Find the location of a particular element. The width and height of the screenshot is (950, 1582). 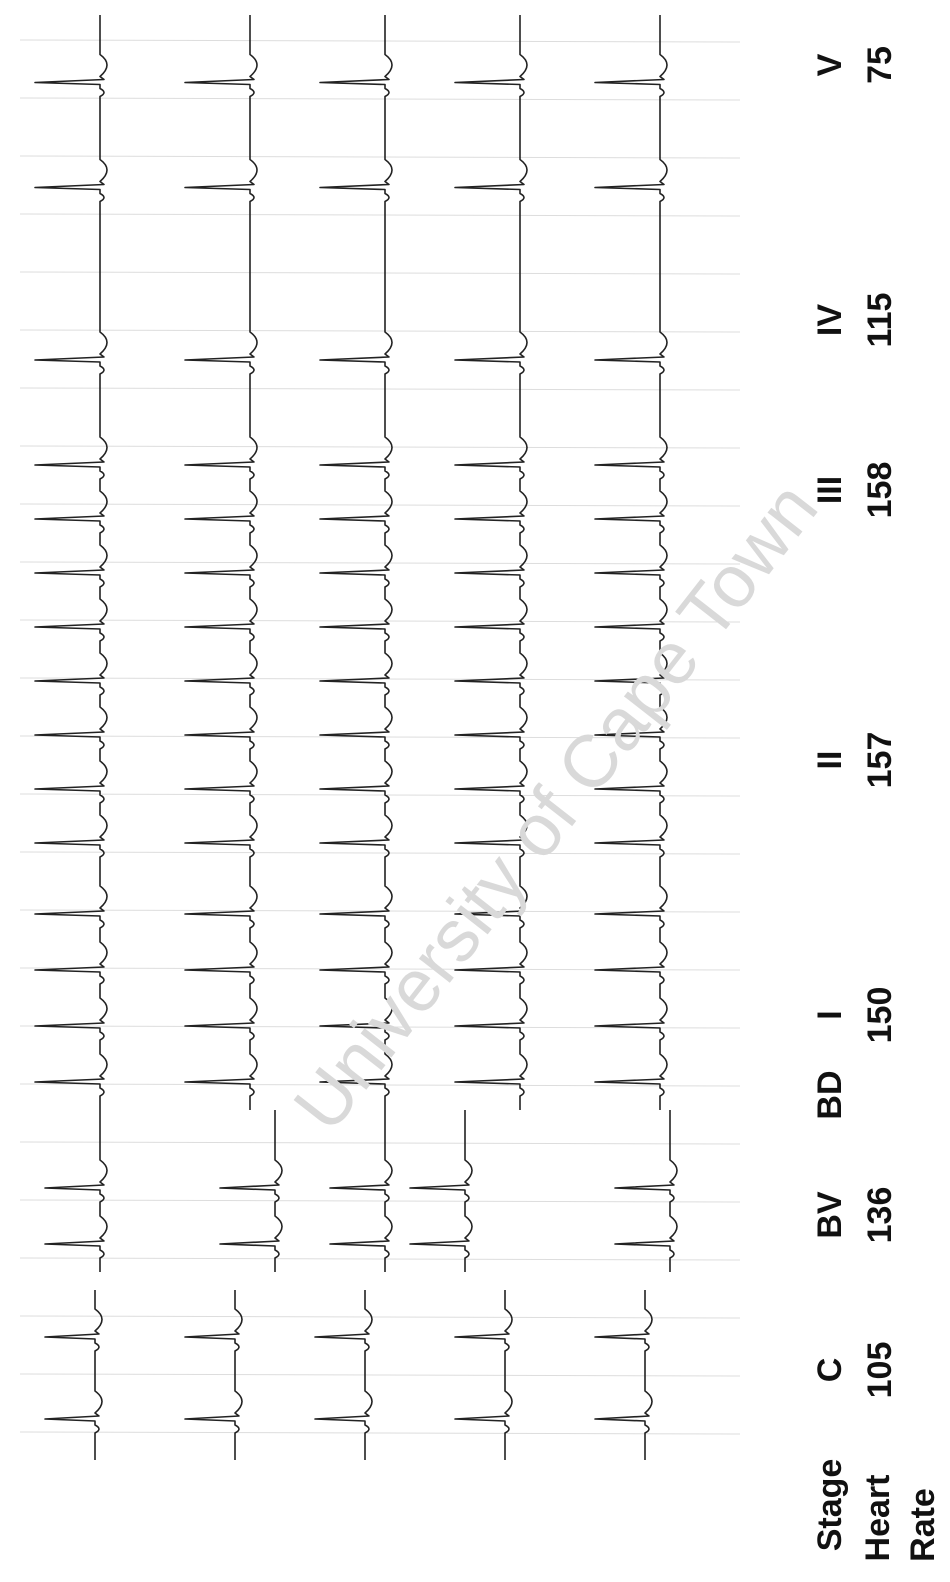

stage-label: IV is located at coordinates (830, 320).